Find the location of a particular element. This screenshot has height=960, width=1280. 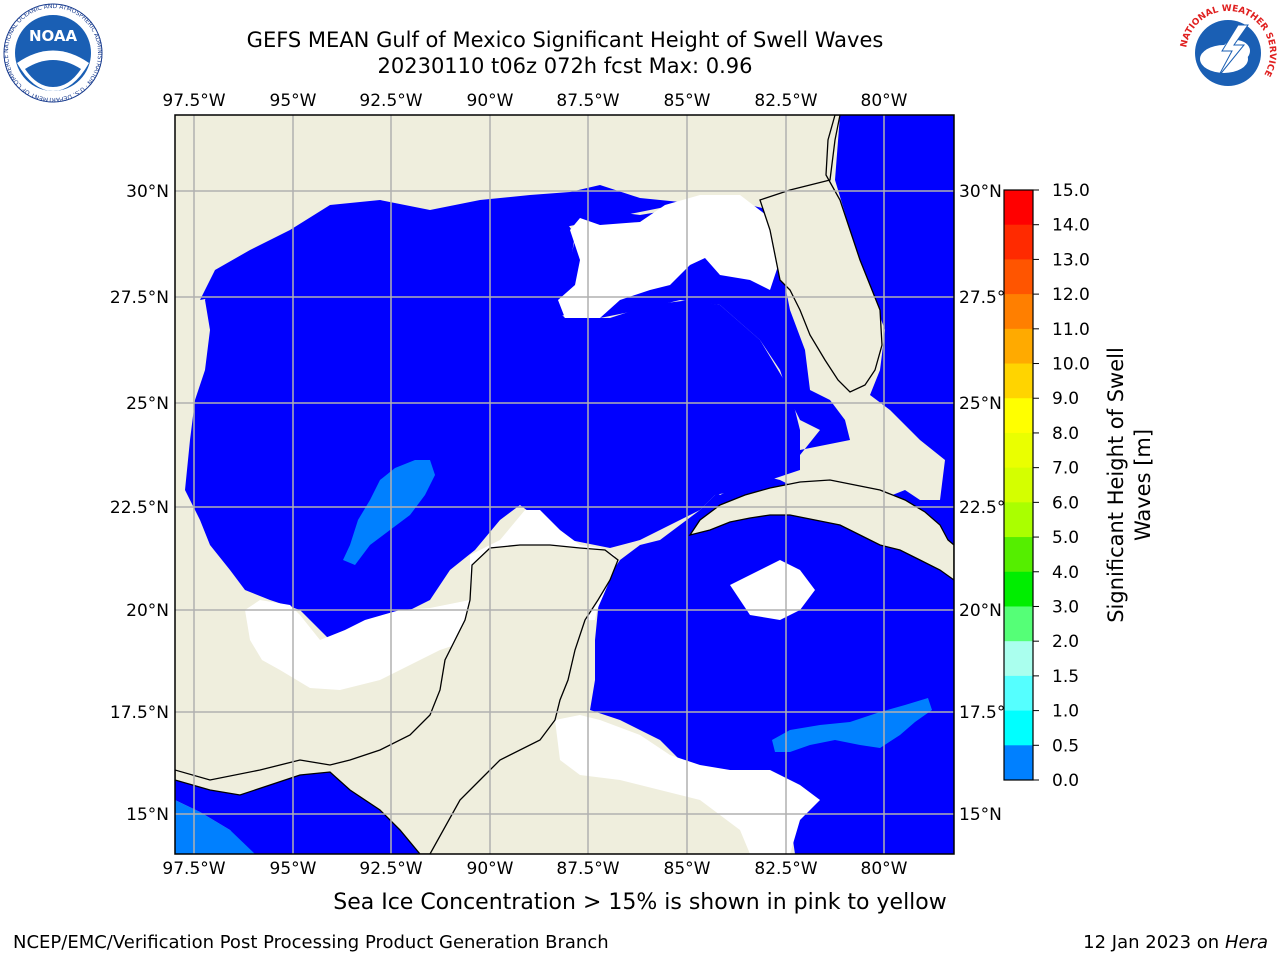

footer-date-text: 12 Jan 2023 on is located at coordinates (1154, 942).